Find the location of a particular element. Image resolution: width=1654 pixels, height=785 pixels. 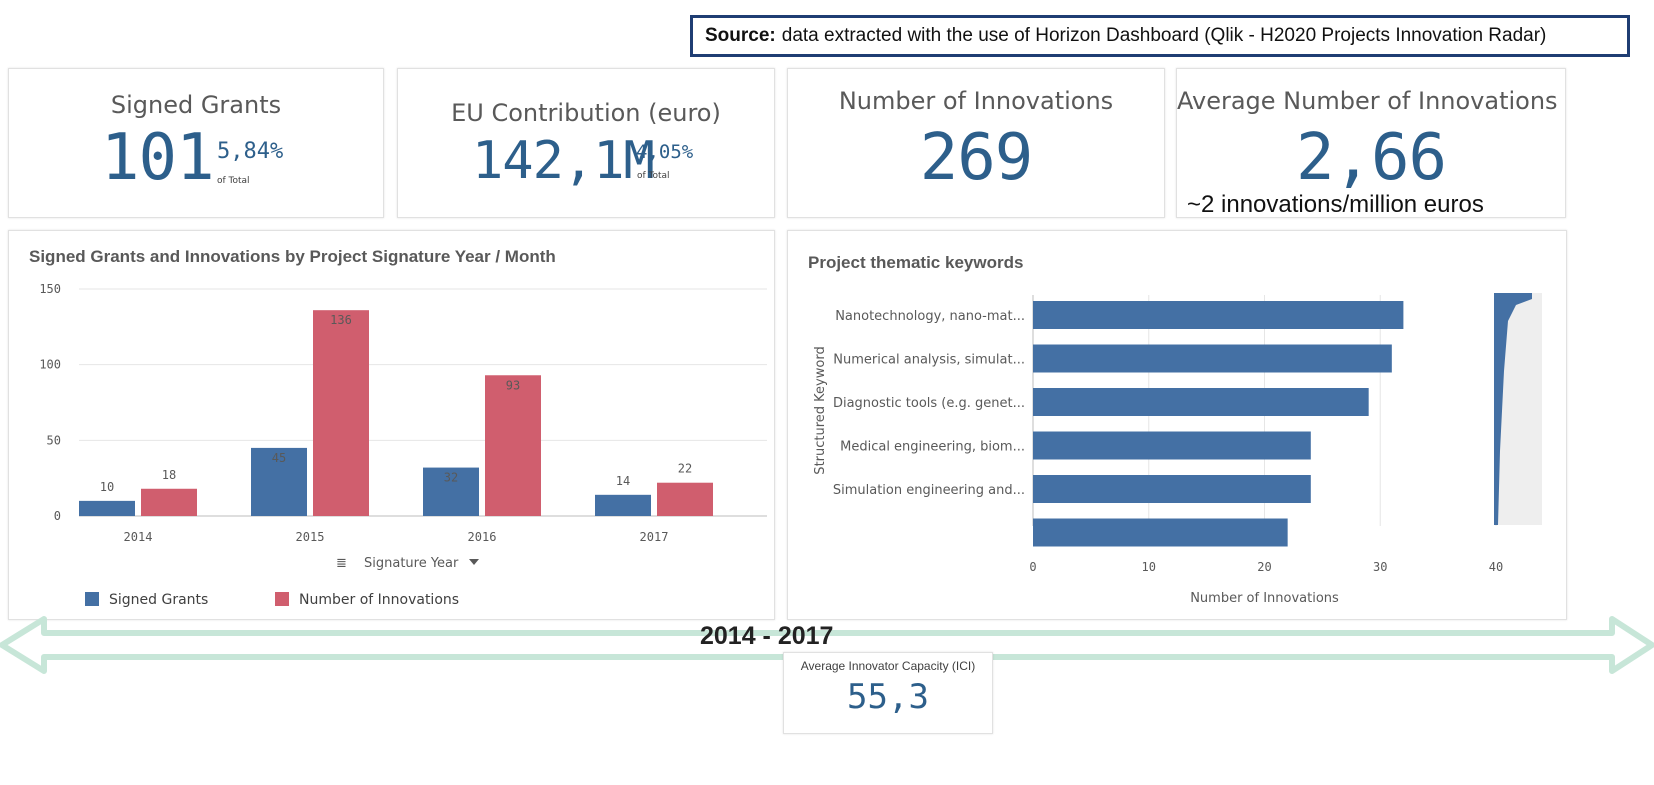

x-tick-label: 2016 is located at coordinates (482, 537).